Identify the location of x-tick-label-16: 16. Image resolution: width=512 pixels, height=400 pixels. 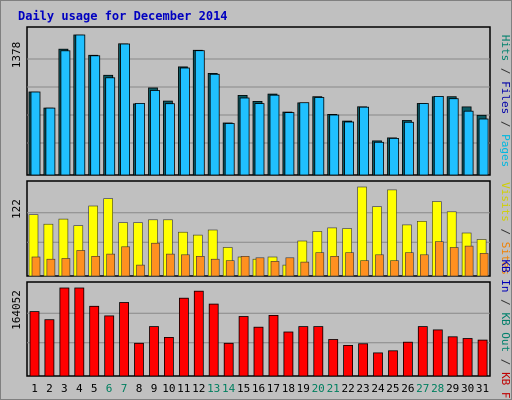
(258, 388).